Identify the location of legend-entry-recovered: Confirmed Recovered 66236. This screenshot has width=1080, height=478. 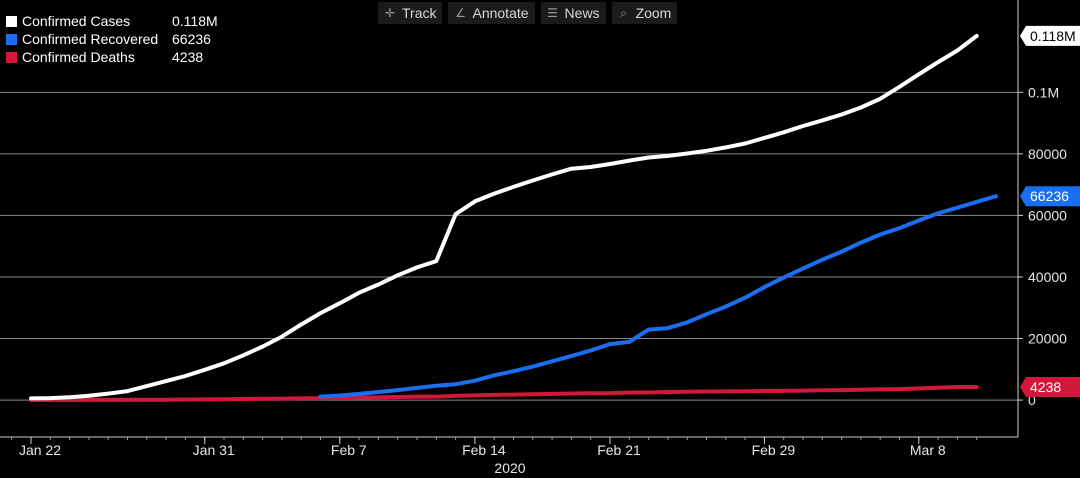
(112, 39).